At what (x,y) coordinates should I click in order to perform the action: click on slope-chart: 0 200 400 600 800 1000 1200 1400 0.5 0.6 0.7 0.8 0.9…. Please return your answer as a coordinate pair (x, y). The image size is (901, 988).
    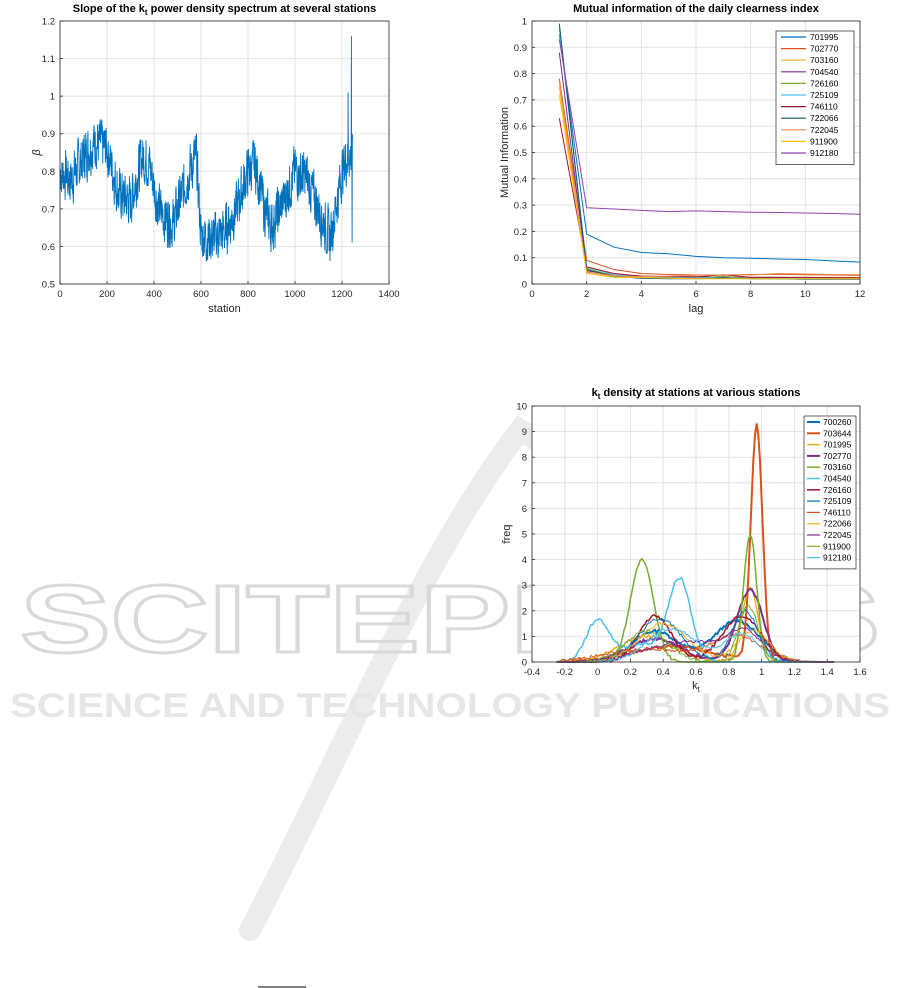
    Looking at the image, I should click on (215, 159).